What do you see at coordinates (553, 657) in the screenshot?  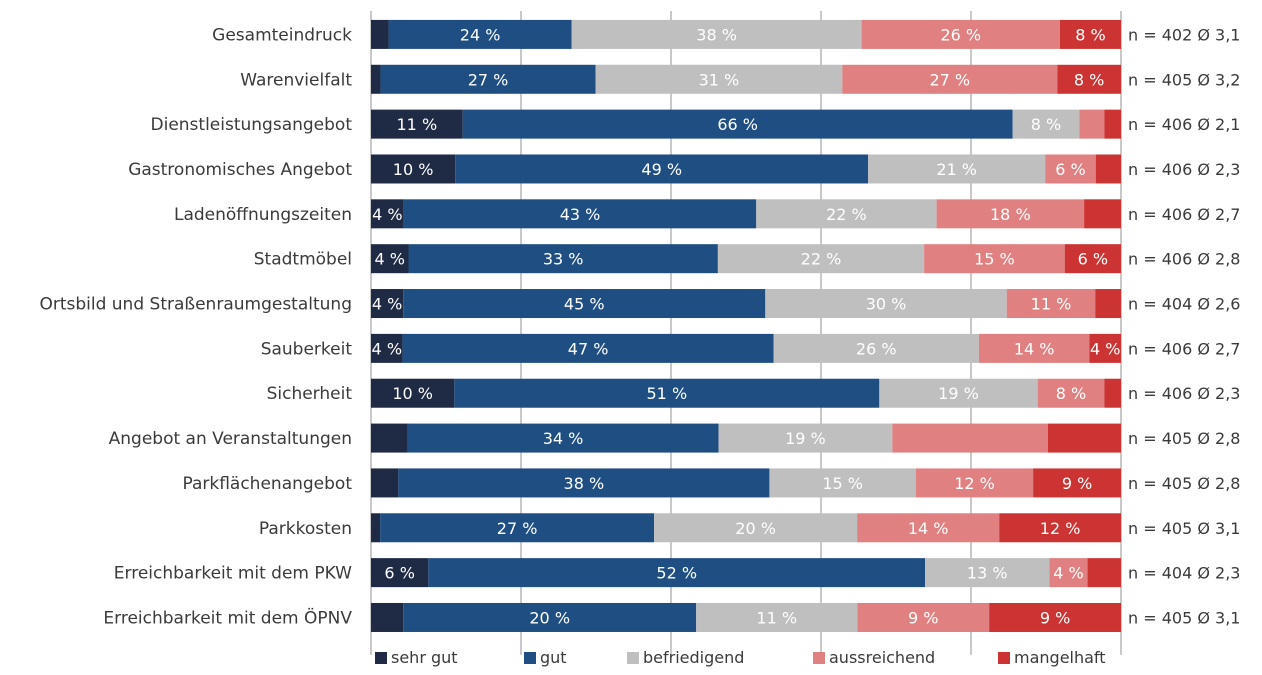 I see `legend-label: gut` at bounding box center [553, 657].